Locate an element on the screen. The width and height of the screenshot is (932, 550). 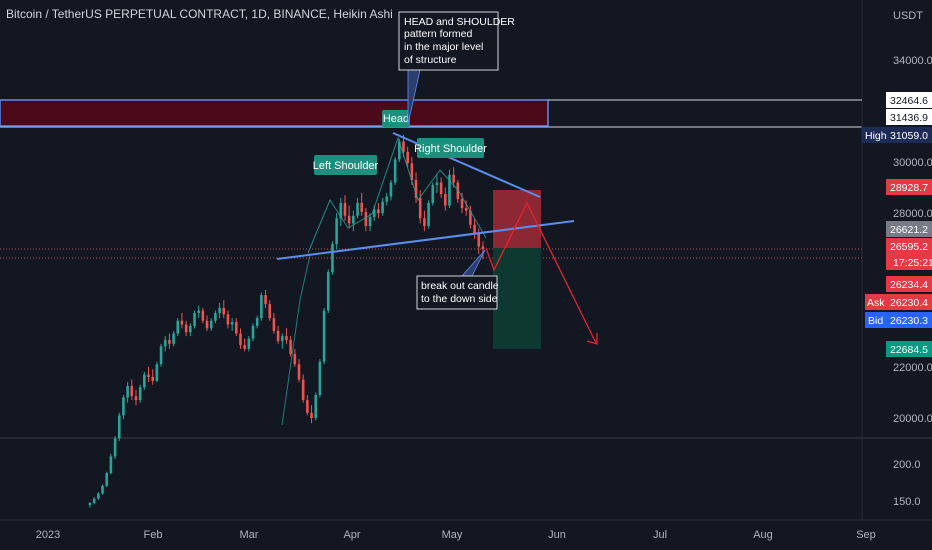
label-right-shoulder-text: Right Shoulder is located at coordinates (450, 149).